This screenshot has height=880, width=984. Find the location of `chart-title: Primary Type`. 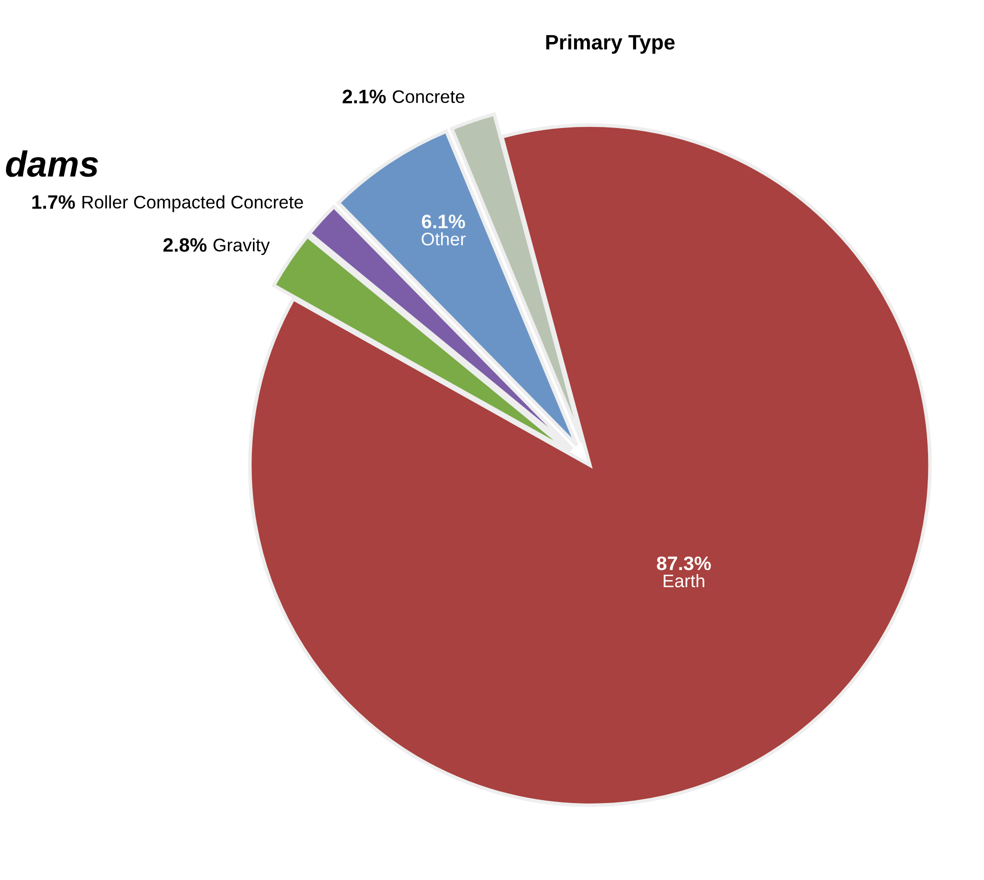

chart-title: Primary Type is located at coordinates (610, 44).